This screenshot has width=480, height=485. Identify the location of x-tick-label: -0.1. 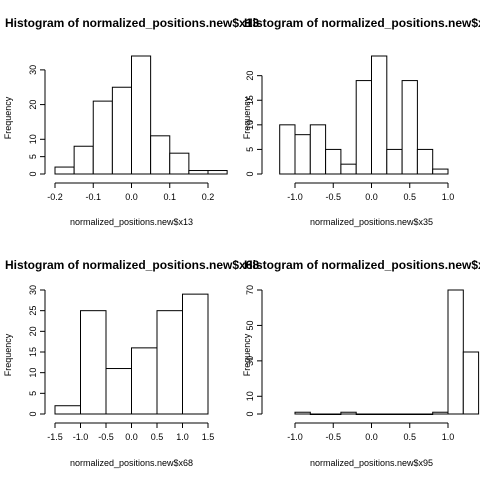
(93, 197).